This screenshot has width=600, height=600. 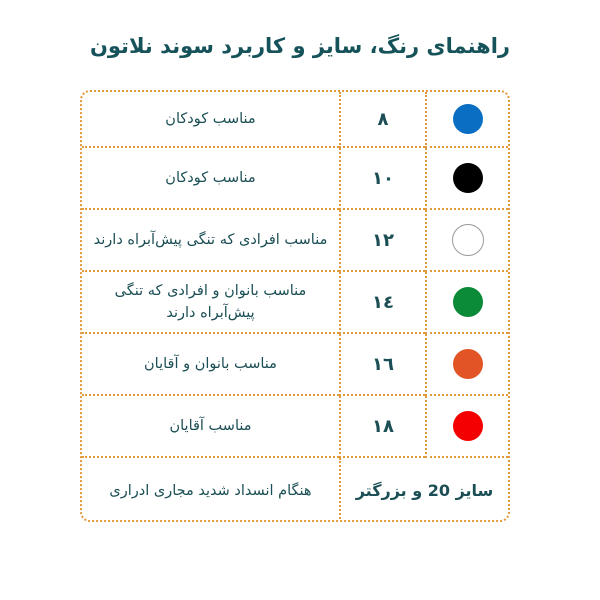 What do you see at coordinates (383, 178) in the screenshot?
I see `size-cell: ١٠` at bounding box center [383, 178].